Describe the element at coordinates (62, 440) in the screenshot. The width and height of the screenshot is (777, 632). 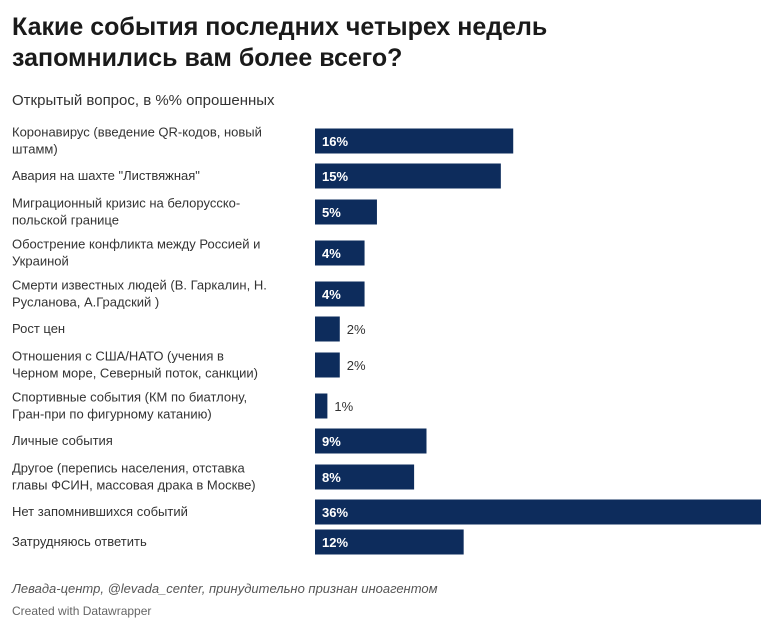
I see `category-label: Личные события` at that location.